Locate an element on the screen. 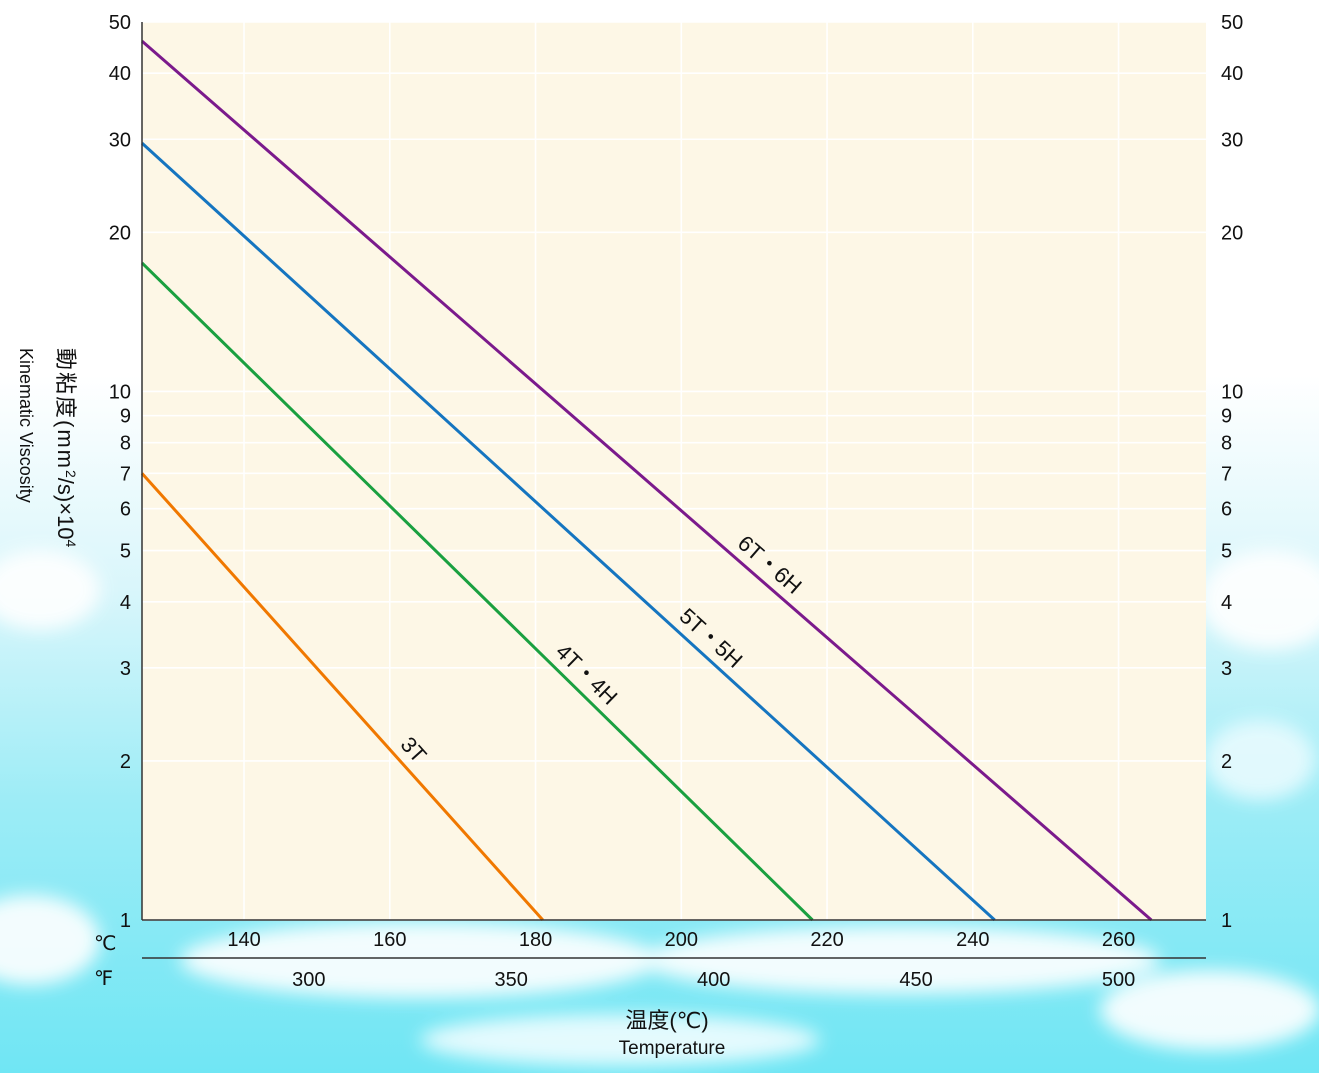  y-axis-title-mid: /s)×10 is located at coordinates (65, 509).